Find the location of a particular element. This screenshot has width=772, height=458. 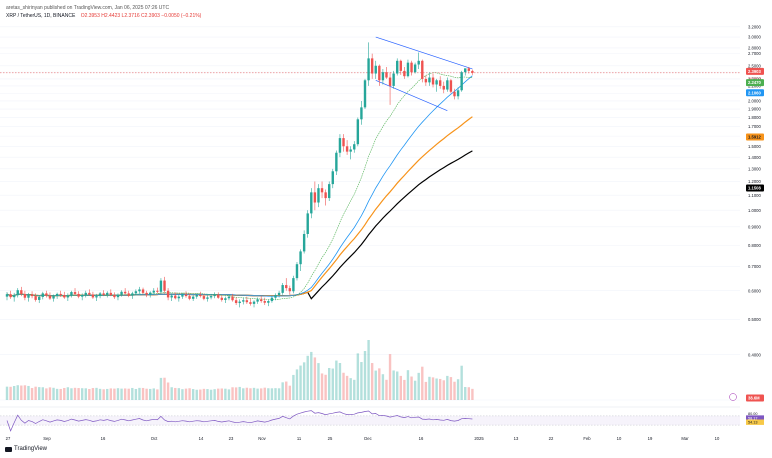

lower-trendline is located at coordinates (411, 95).